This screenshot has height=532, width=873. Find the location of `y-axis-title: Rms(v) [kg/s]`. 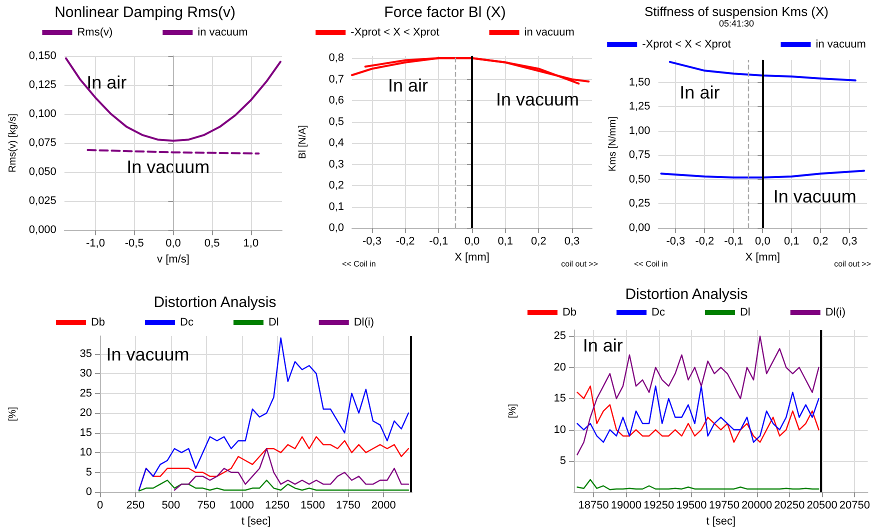

y-axis-title: Rms(v) [kg/s] is located at coordinates (13, 142).